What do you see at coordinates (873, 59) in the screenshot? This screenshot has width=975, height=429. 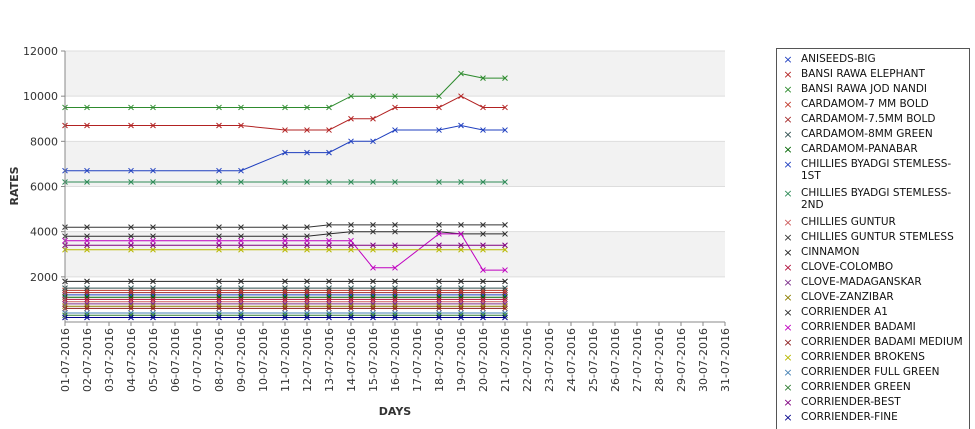 I see `legend-item: × ANISEEDS-BIG` at bounding box center [873, 59].